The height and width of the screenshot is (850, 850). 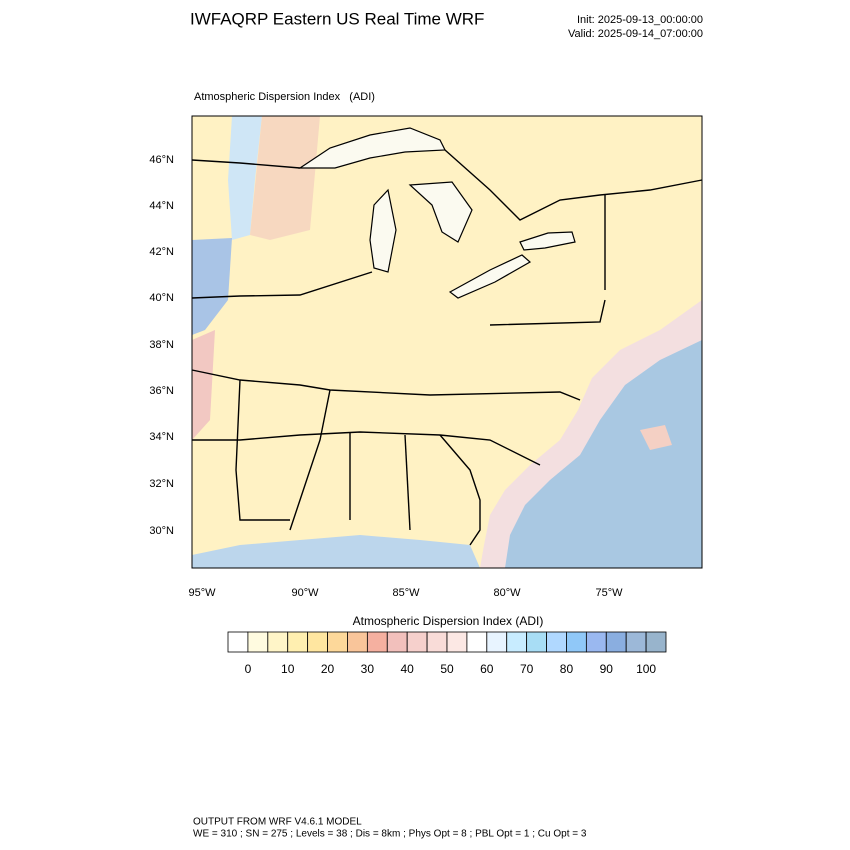 What do you see at coordinates (507, 593) in the screenshot?
I see `lon-label: 80°W` at bounding box center [507, 593].